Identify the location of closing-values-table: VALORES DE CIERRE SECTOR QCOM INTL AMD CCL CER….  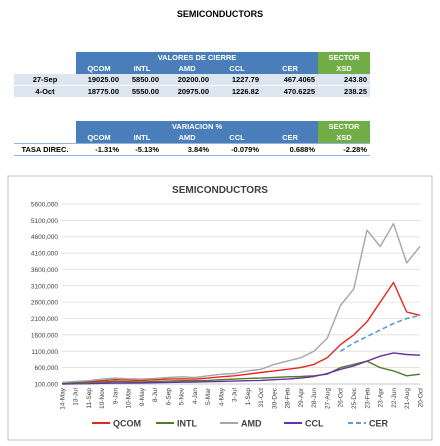
(192, 75).